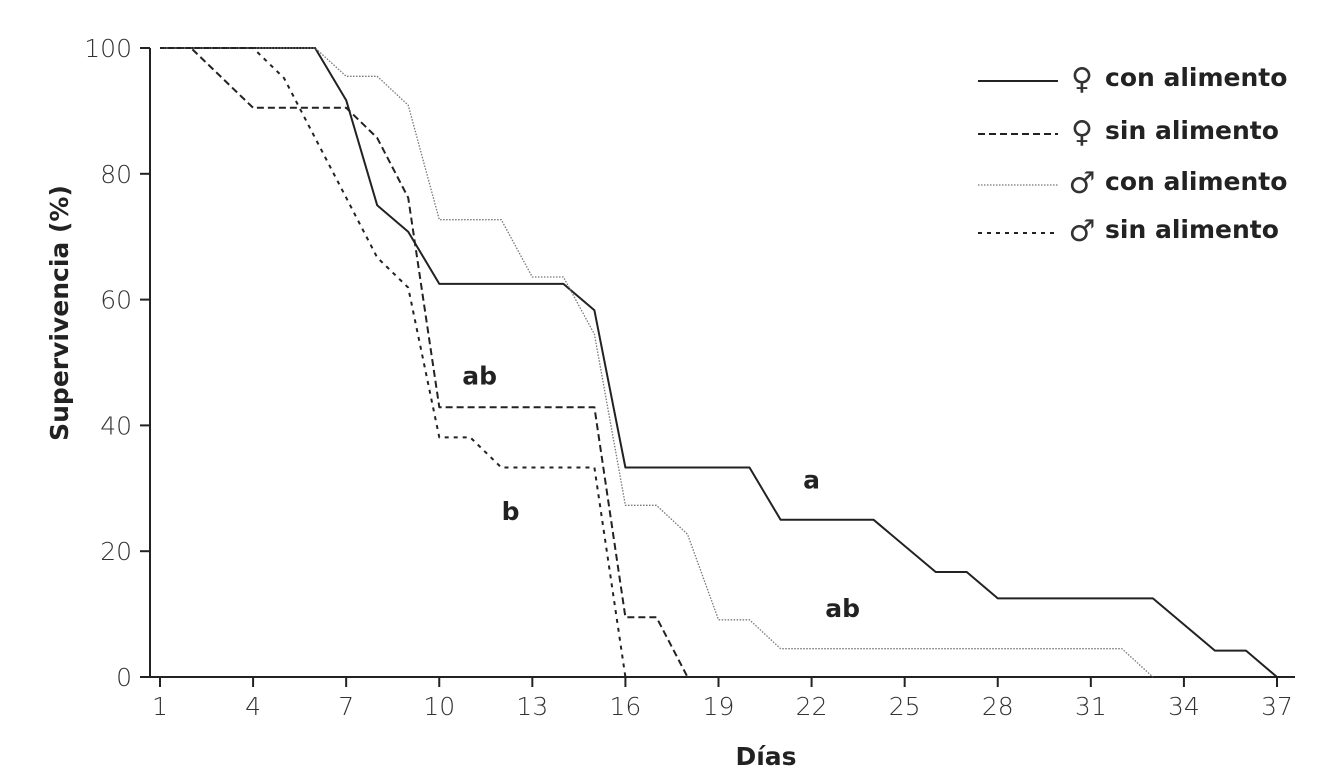 The width and height of the screenshot is (1332, 777). Describe the element at coordinates (626, 706) in the screenshot. I see `x-tick-label: 16` at that location.